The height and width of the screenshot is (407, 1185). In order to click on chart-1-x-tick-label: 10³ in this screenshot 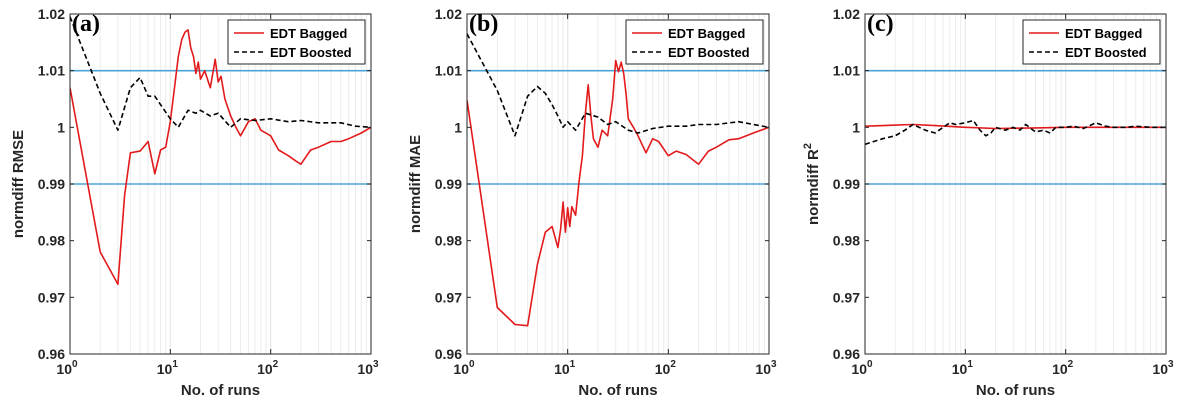, I will do `click(766, 368)`.